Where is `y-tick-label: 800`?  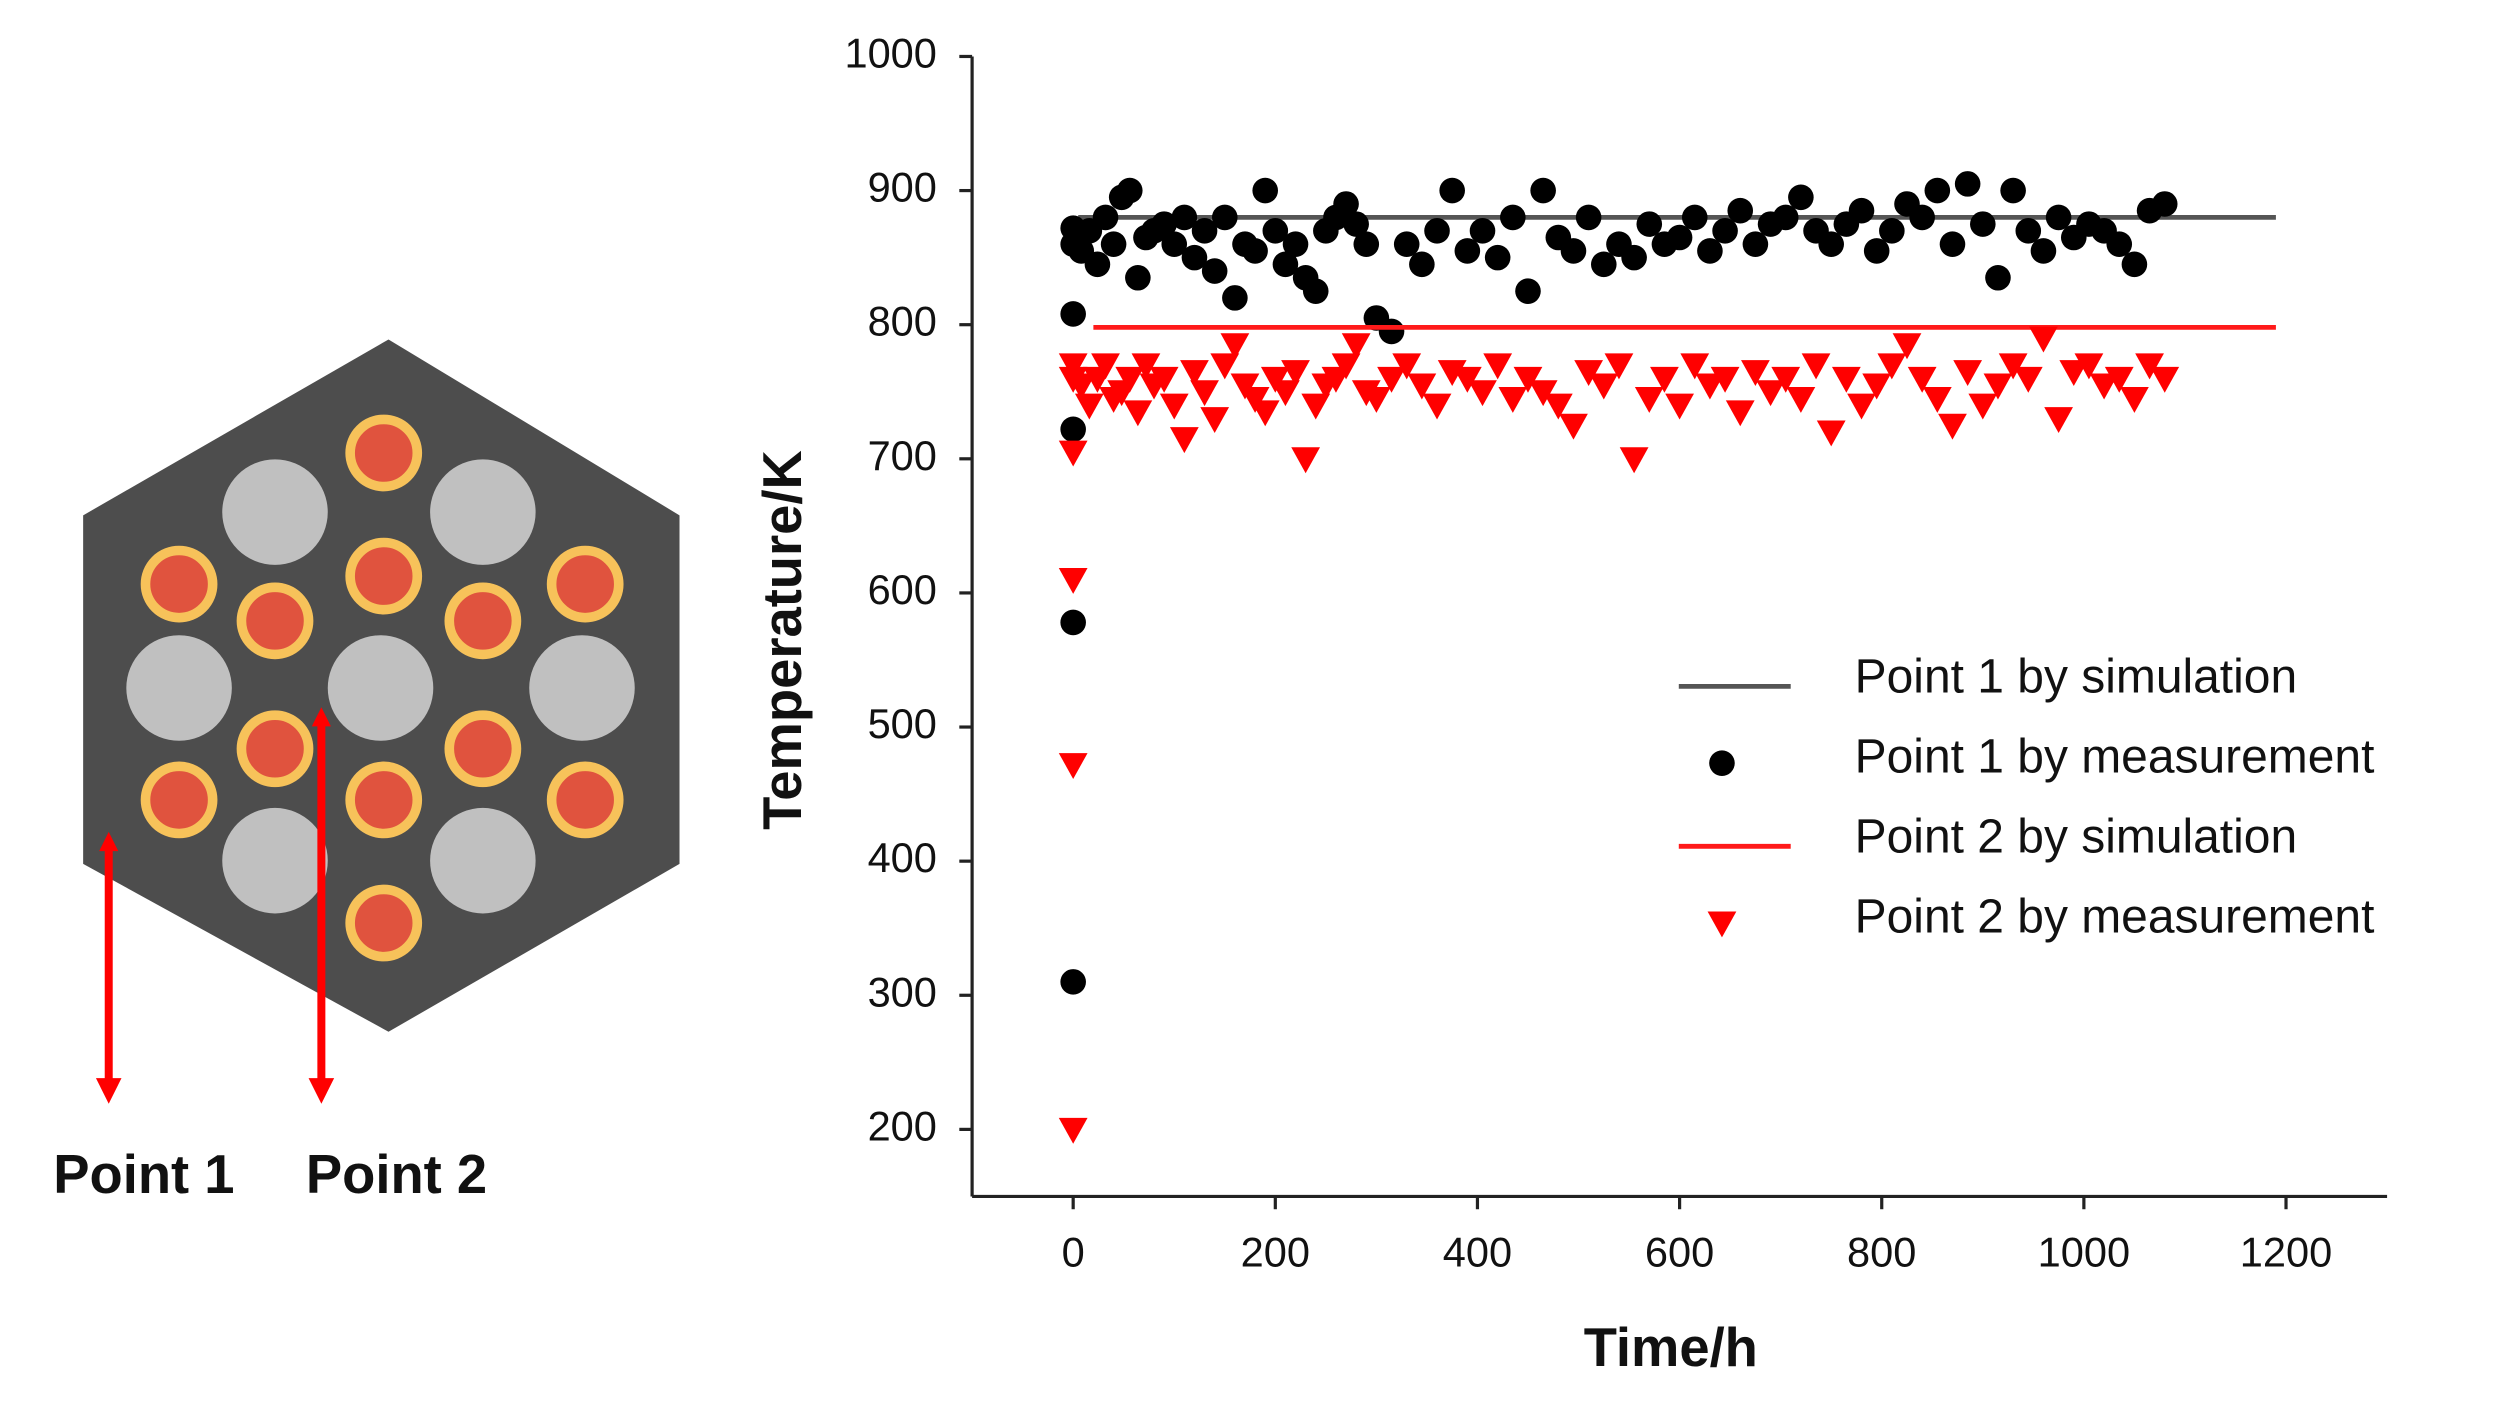
y-tick-label: 800 is located at coordinates (902, 321).